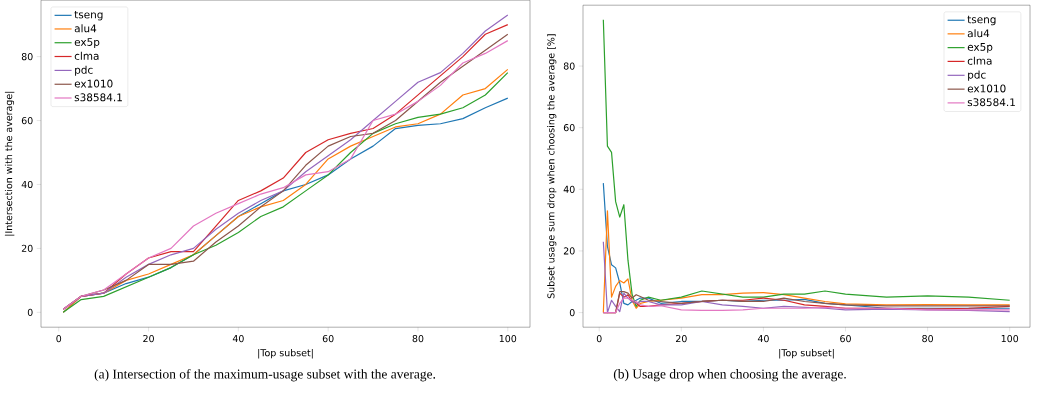 This screenshot has width=1046, height=418. I want to click on y-axis-title: |Intersection with the average|, so click(9, 163).